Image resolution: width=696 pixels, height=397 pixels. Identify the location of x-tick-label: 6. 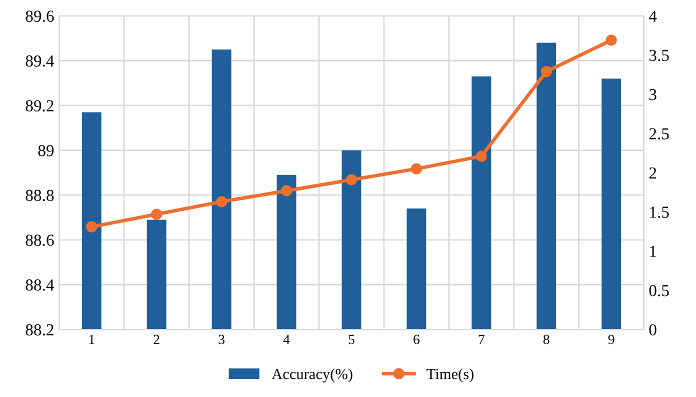
(417, 339).